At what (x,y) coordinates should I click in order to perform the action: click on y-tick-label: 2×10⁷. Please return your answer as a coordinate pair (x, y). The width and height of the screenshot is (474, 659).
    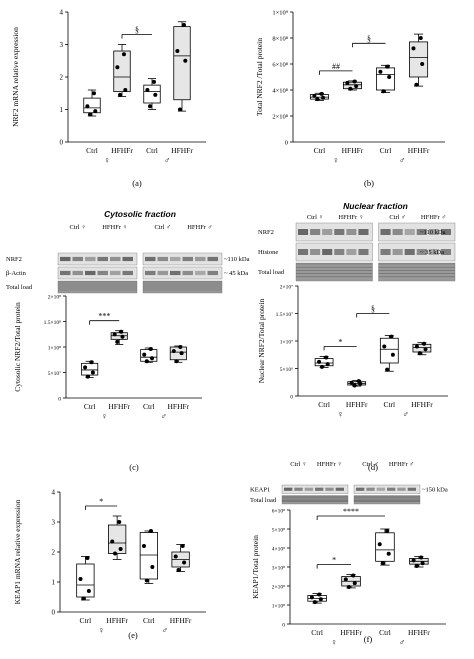
    Looking at the image, I should click on (286, 288).